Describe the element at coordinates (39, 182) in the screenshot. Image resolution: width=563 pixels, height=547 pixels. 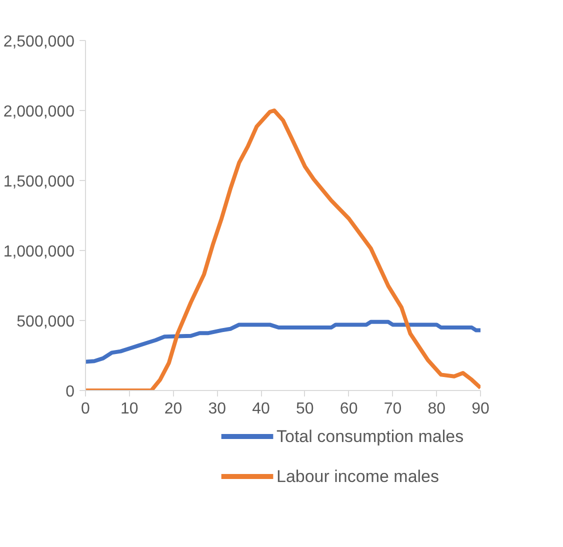
I see `y-tick-label: 1,500,000` at that location.